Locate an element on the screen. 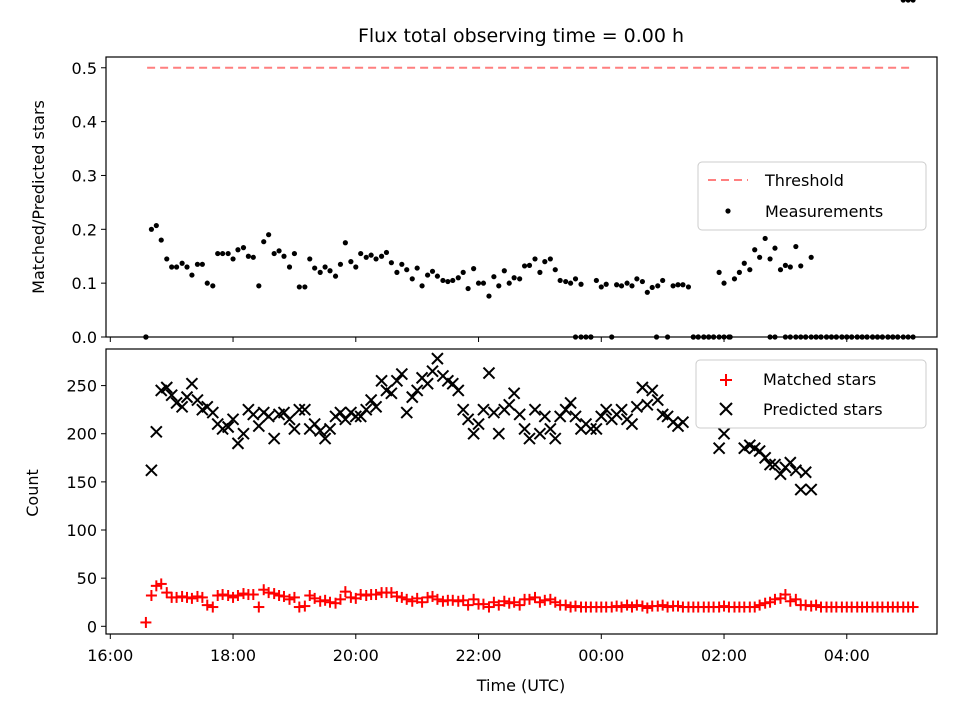 The image size is (960, 720). bottom-y-tick-label: 0 is located at coordinates (92, 626).